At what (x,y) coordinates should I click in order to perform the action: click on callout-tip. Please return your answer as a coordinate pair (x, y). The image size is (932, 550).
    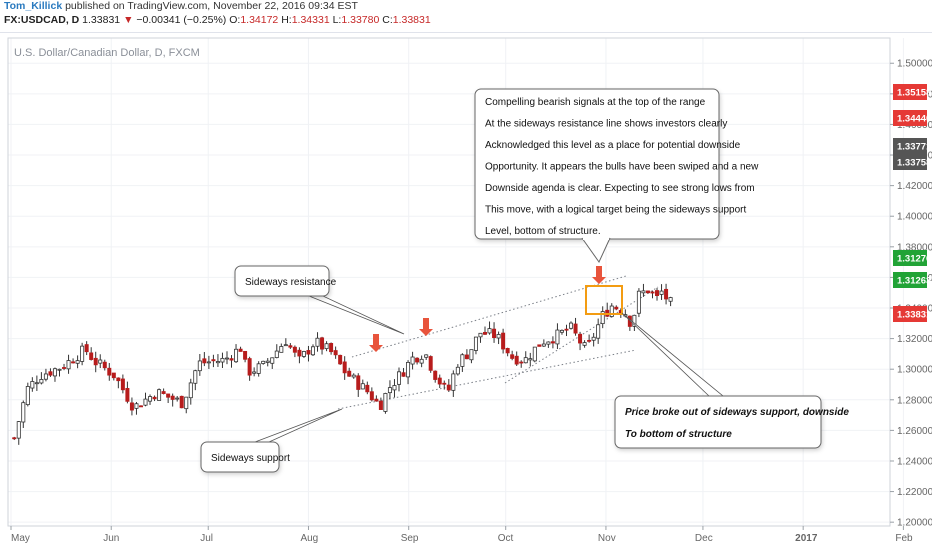
    Looking at the image, I should click on (596, 250).